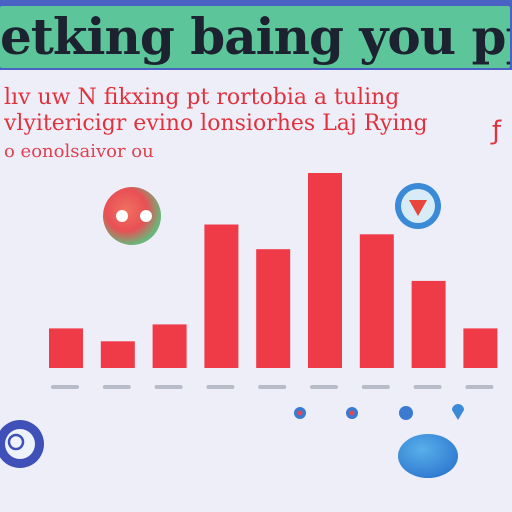  I want to click on subtitle-line-2: vlyitericigr evino lonsiorhes Laj Rying, so click(216, 124).